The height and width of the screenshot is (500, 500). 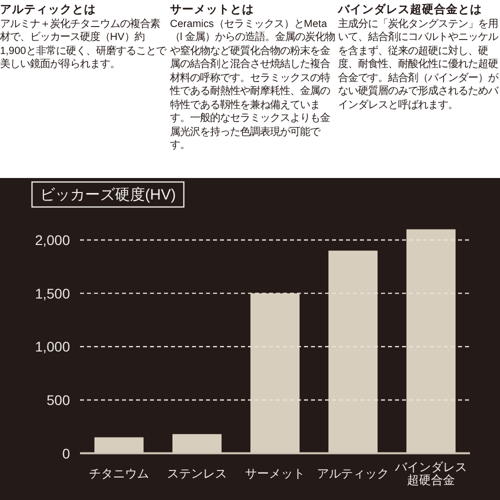 I want to click on x-tick-label: アルティック, so click(x=353, y=473).